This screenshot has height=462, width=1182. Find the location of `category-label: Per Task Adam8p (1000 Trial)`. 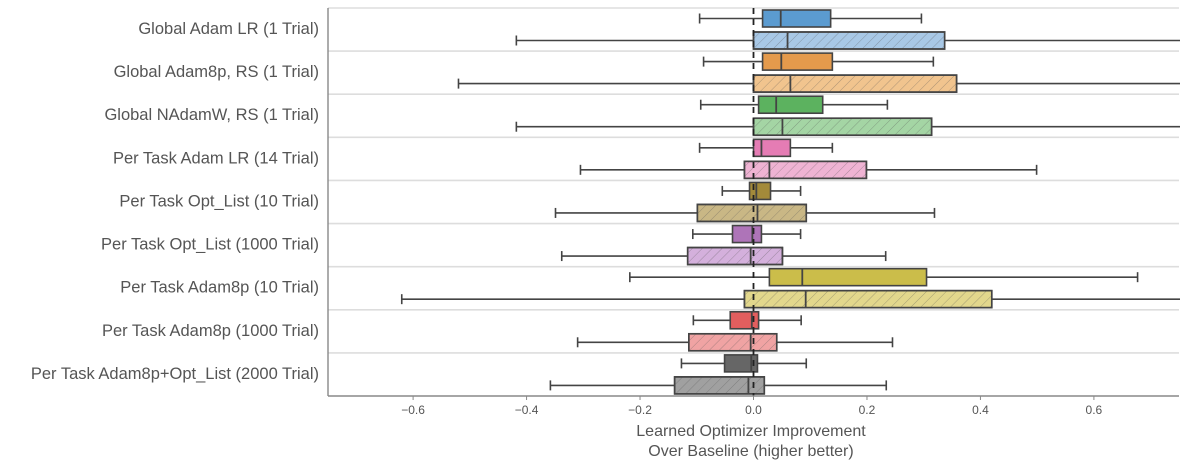

category-label: Per Task Adam8p (1000 Trial) is located at coordinates (210, 331).